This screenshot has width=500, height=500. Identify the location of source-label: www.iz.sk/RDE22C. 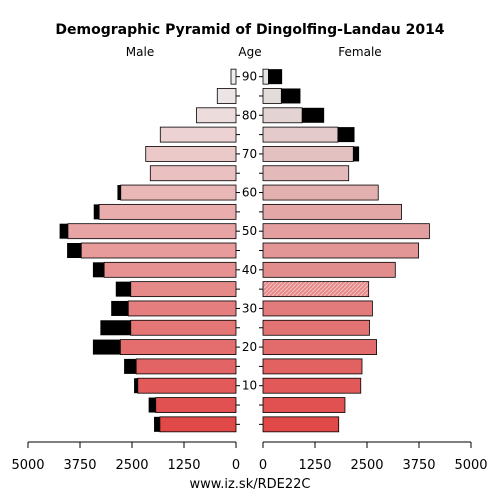
(250, 484).